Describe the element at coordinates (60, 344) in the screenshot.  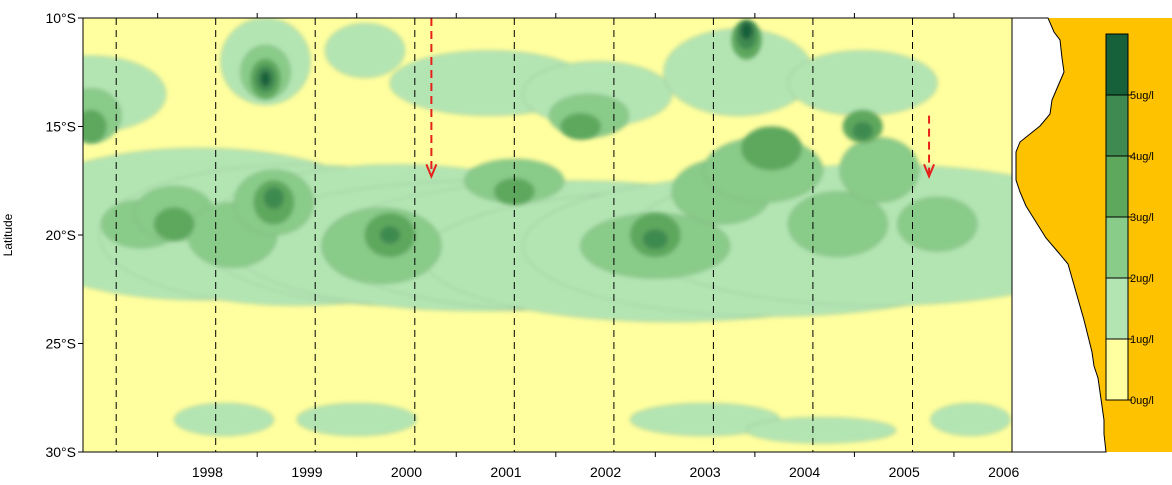
I see `y-tick-label: 25°S` at that location.